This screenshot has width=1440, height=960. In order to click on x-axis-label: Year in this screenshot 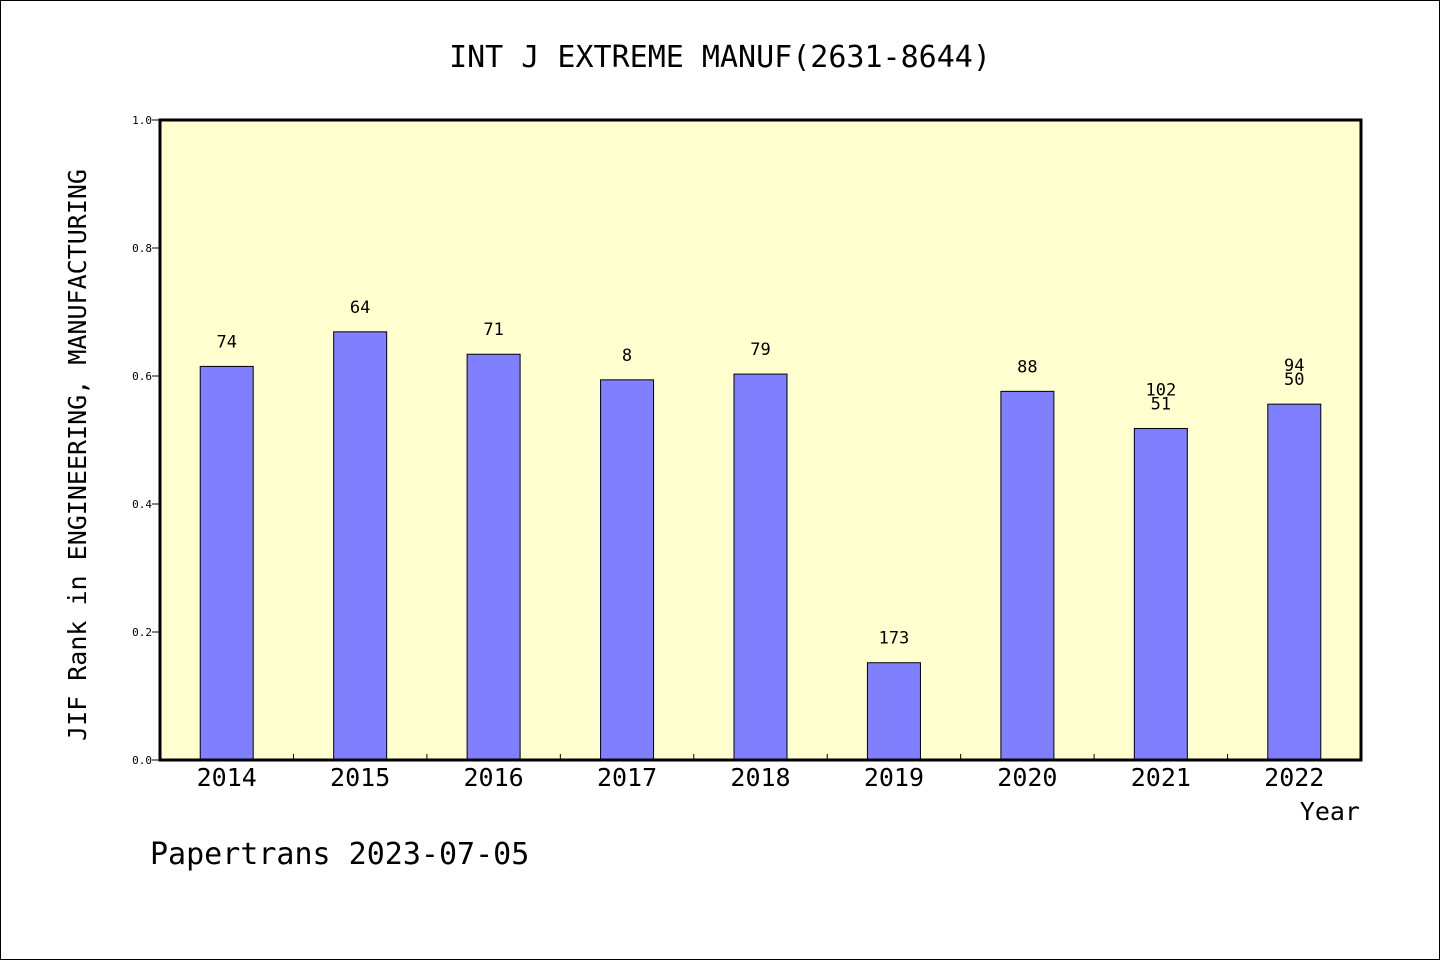, I will do `click(1330, 811)`.